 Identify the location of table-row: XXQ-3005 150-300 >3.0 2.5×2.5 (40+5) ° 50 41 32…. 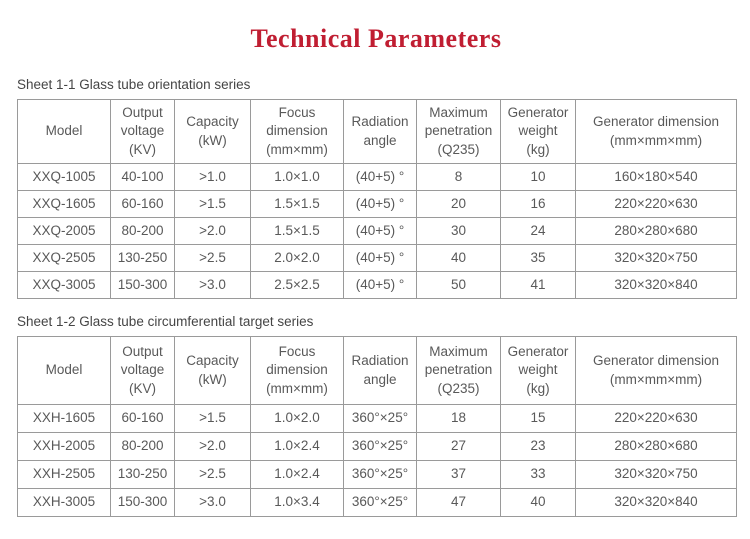
(377, 285).